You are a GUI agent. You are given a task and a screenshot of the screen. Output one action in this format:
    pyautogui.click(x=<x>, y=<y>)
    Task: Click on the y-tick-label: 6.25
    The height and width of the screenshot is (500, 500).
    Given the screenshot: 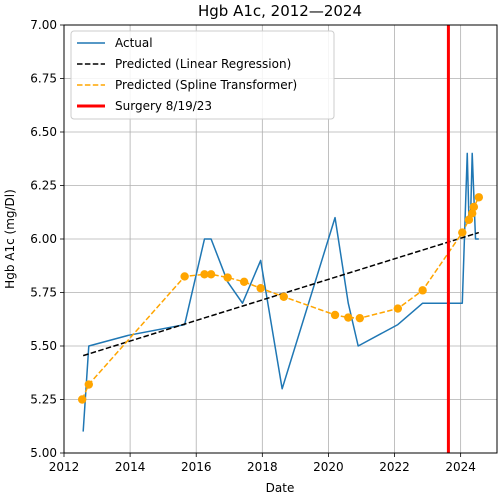 What is the action you would take?
    pyautogui.click(x=43, y=186)
    